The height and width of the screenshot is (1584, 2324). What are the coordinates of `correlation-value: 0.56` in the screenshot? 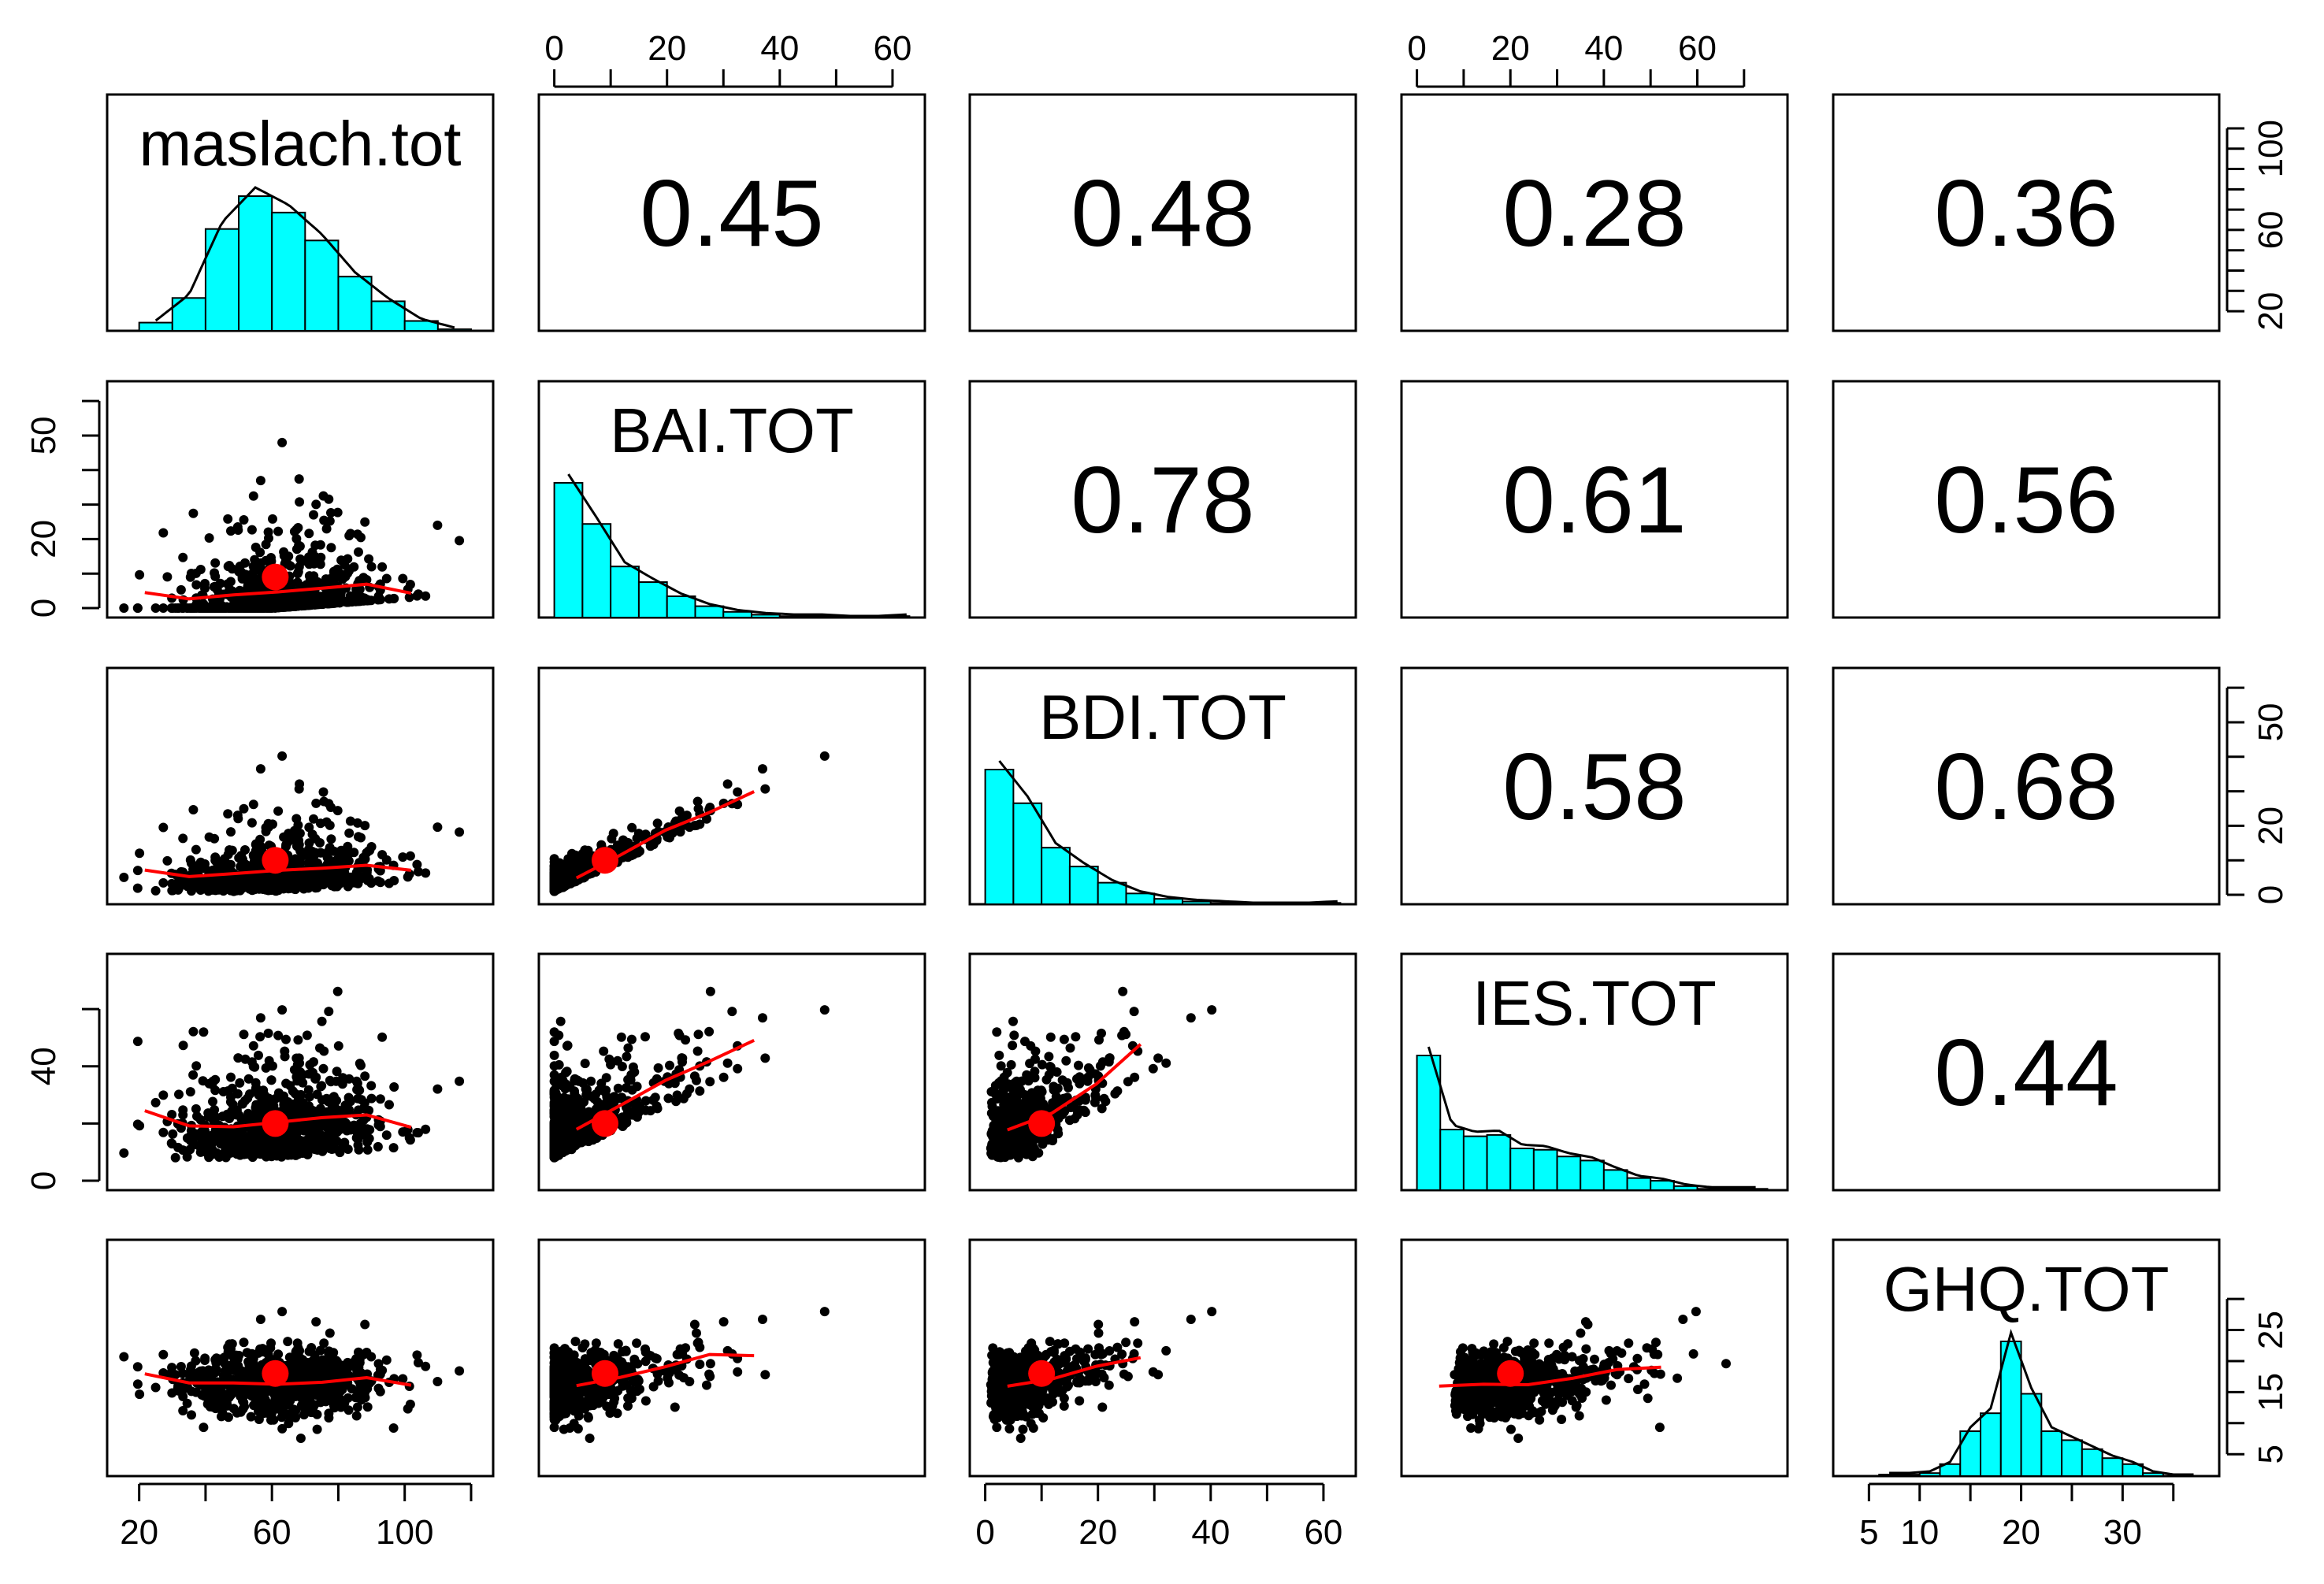 It's located at (2026, 500).